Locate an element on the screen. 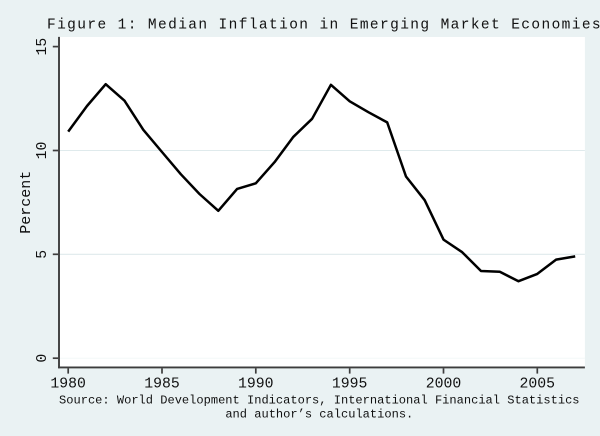 The image size is (600, 436). svg-text: 1985 is located at coordinates (162, 385).